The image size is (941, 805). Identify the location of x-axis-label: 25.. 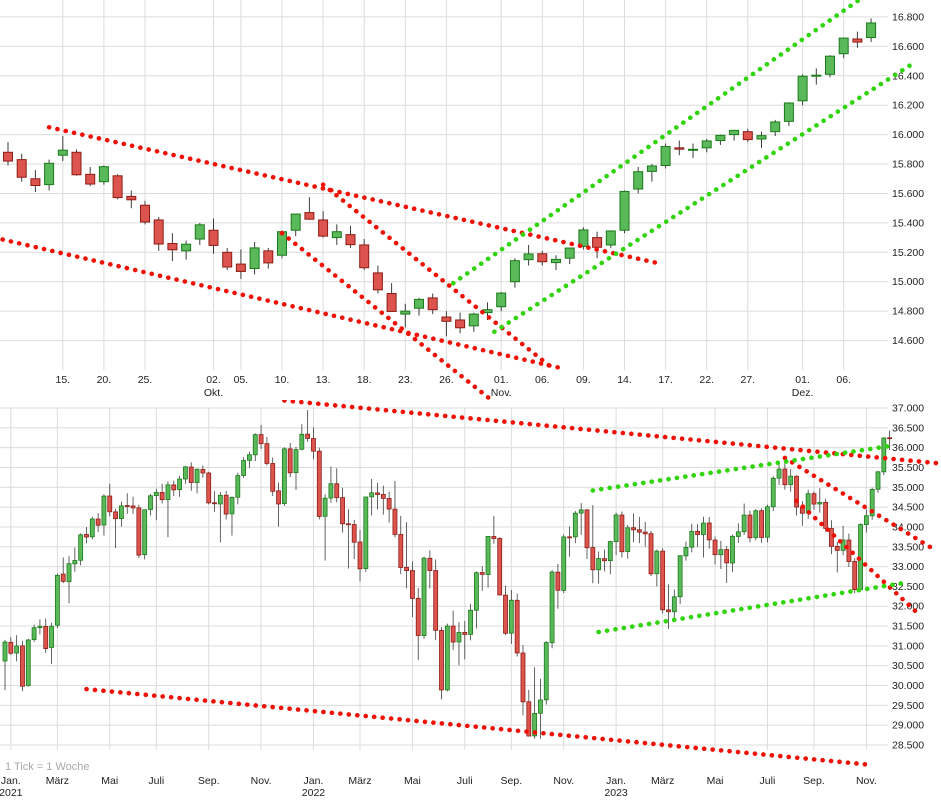
(145, 380).